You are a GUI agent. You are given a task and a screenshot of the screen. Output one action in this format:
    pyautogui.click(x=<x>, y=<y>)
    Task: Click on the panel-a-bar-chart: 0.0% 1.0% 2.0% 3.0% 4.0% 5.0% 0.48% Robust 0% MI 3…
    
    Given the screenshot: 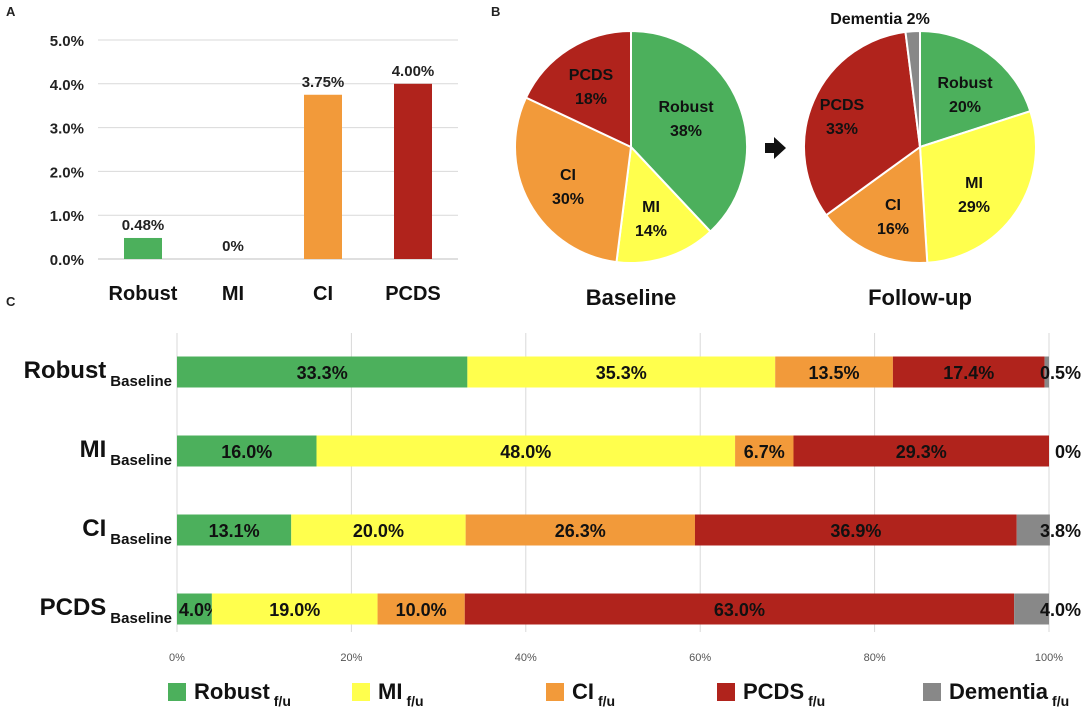 What is the action you would take?
    pyautogui.click(x=254, y=169)
    